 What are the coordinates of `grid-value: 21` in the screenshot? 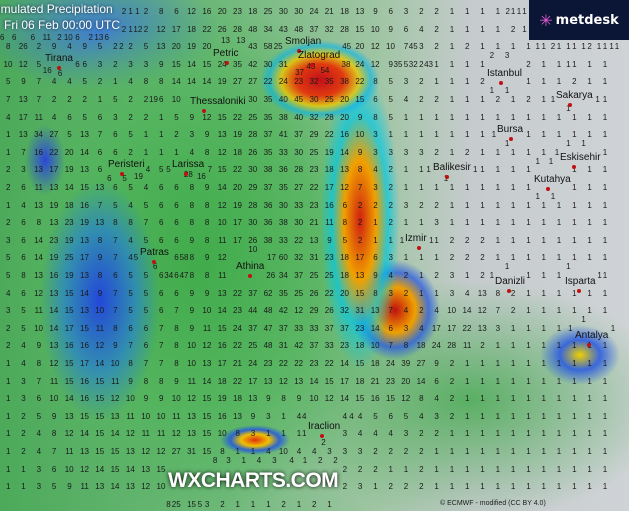 It's located at (329, 11).